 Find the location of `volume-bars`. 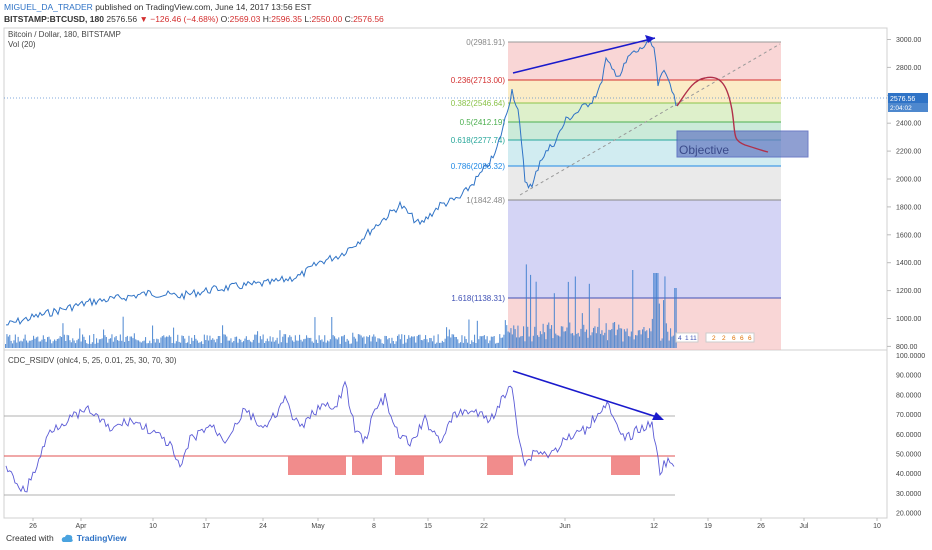

volume-bars is located at coordinates (341, 306).